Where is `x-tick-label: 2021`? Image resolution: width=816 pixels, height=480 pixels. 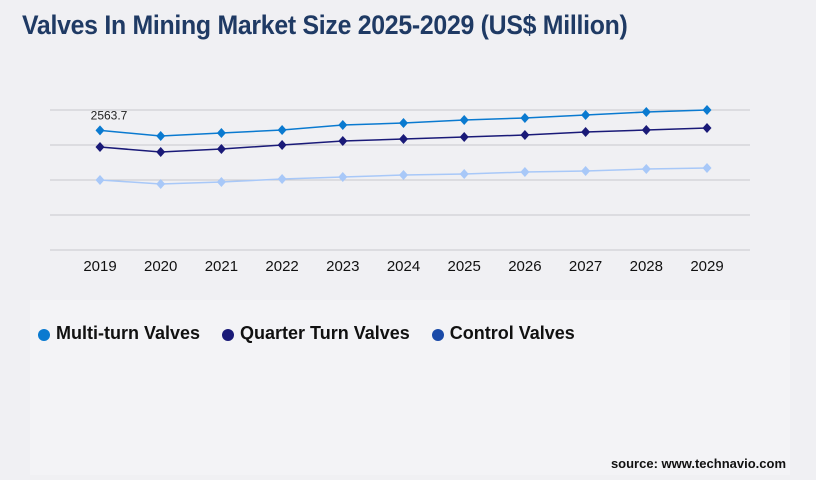 x-tick-label: 2021 is located at coordinates (221, 266).